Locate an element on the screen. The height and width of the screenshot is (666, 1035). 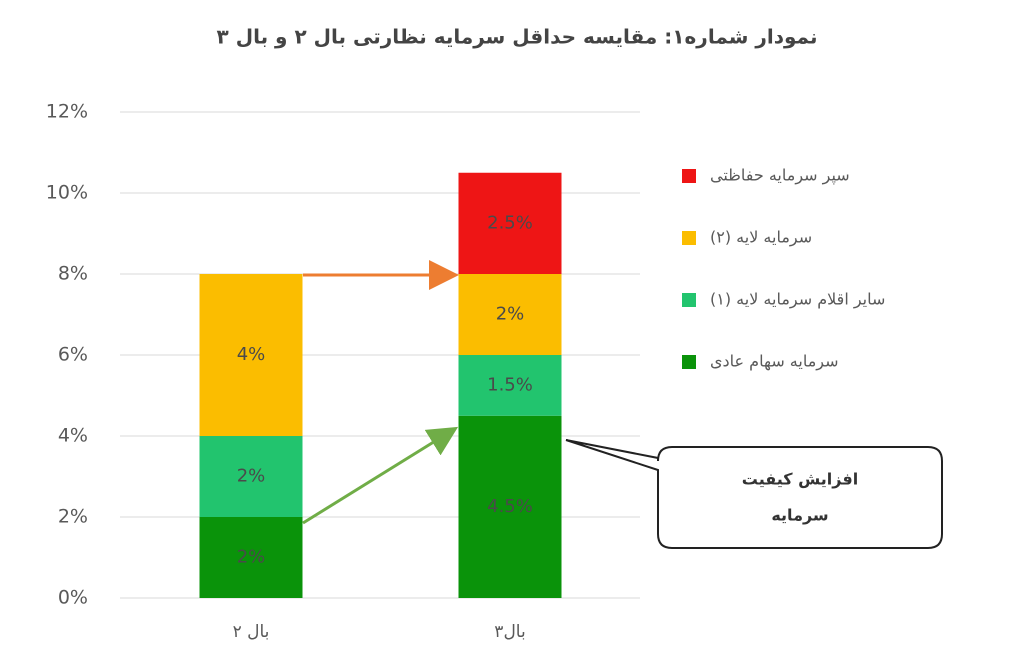
value-label: 4.5% is located at coordinates (510, 506).